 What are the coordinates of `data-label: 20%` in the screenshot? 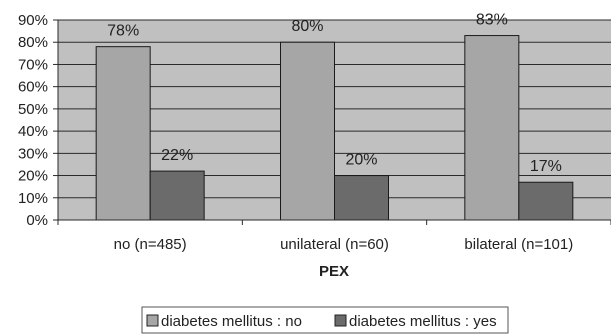 It's located at (361, 160).